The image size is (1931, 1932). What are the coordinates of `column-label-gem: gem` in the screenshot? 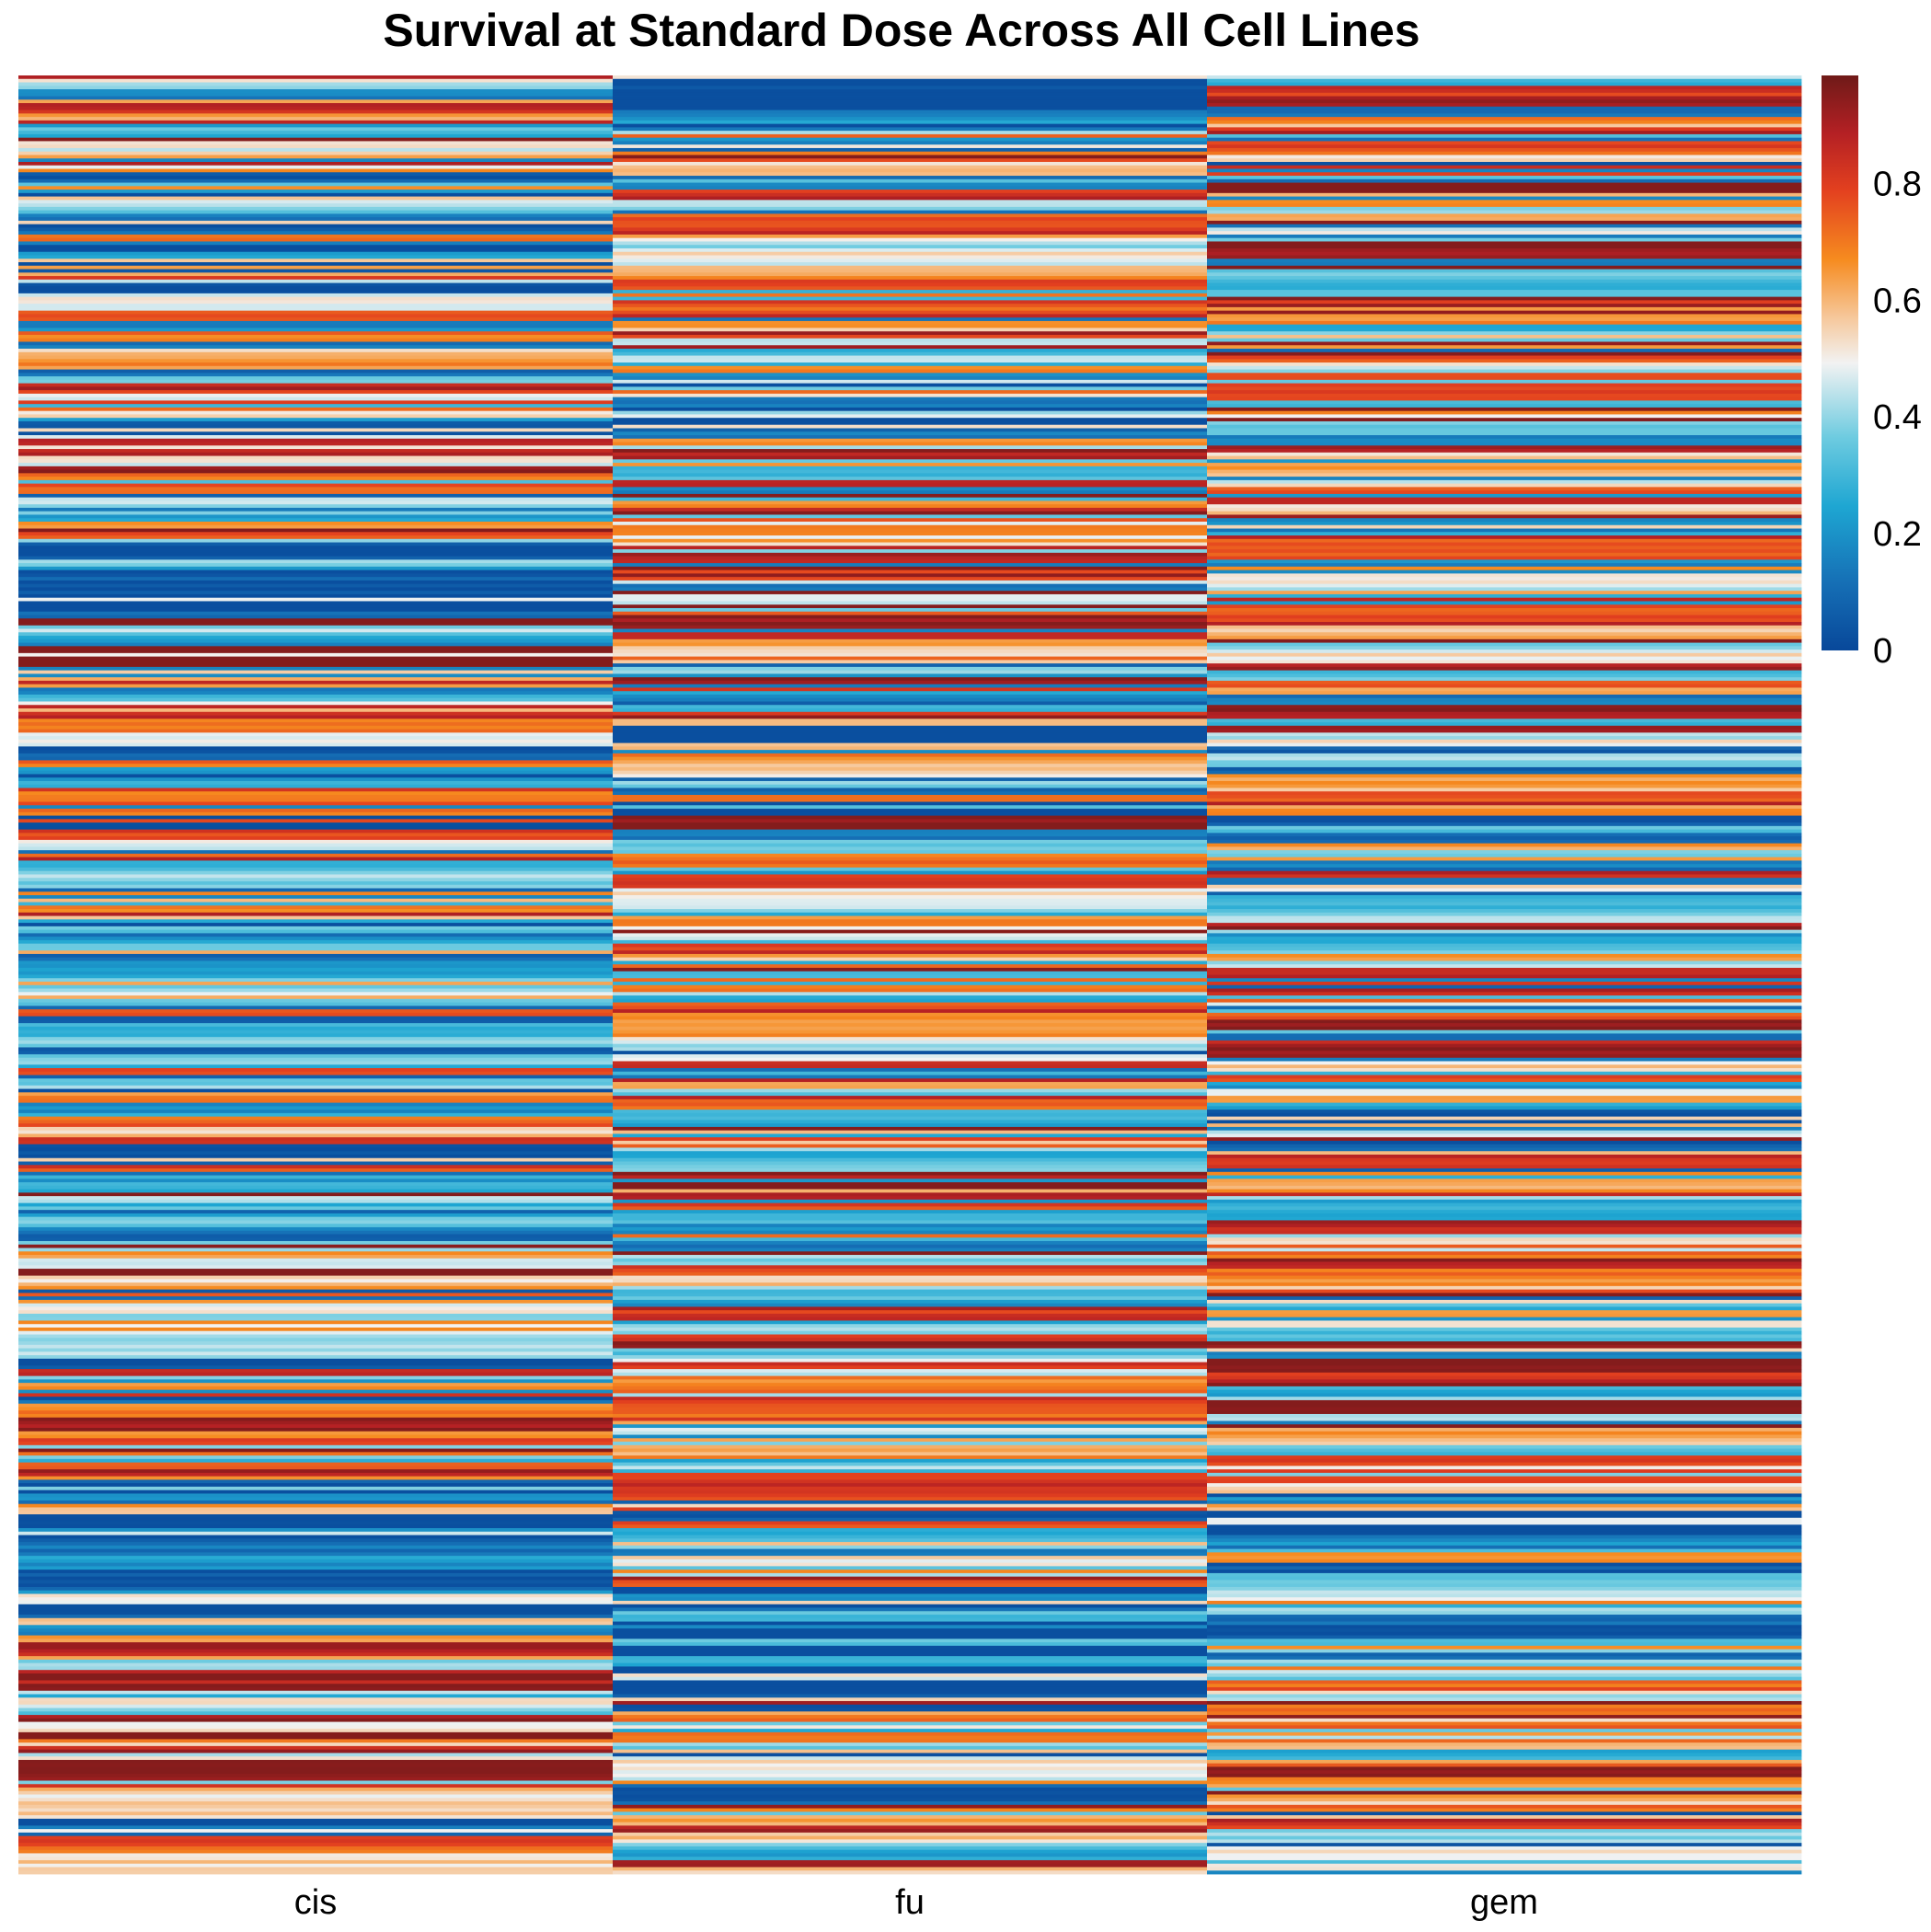 It's located at (1504, 1902).